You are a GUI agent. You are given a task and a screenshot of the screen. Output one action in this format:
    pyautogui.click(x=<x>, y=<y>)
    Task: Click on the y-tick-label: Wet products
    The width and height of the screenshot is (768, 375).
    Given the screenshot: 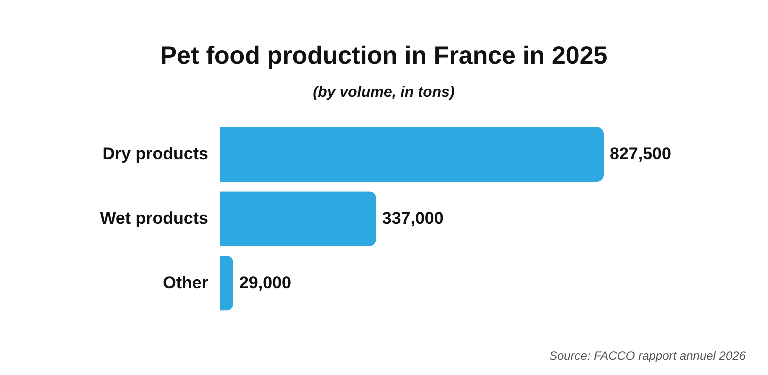 What is the action you would take?
    pyautogui.click(x=154, y=218)
    